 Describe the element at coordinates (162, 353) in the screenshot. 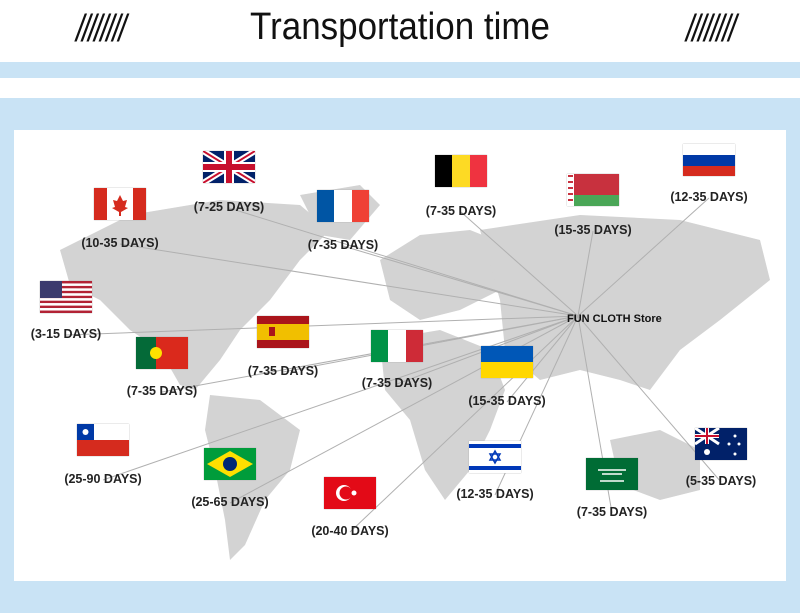

I see `portugal-flag-icon` at that location.